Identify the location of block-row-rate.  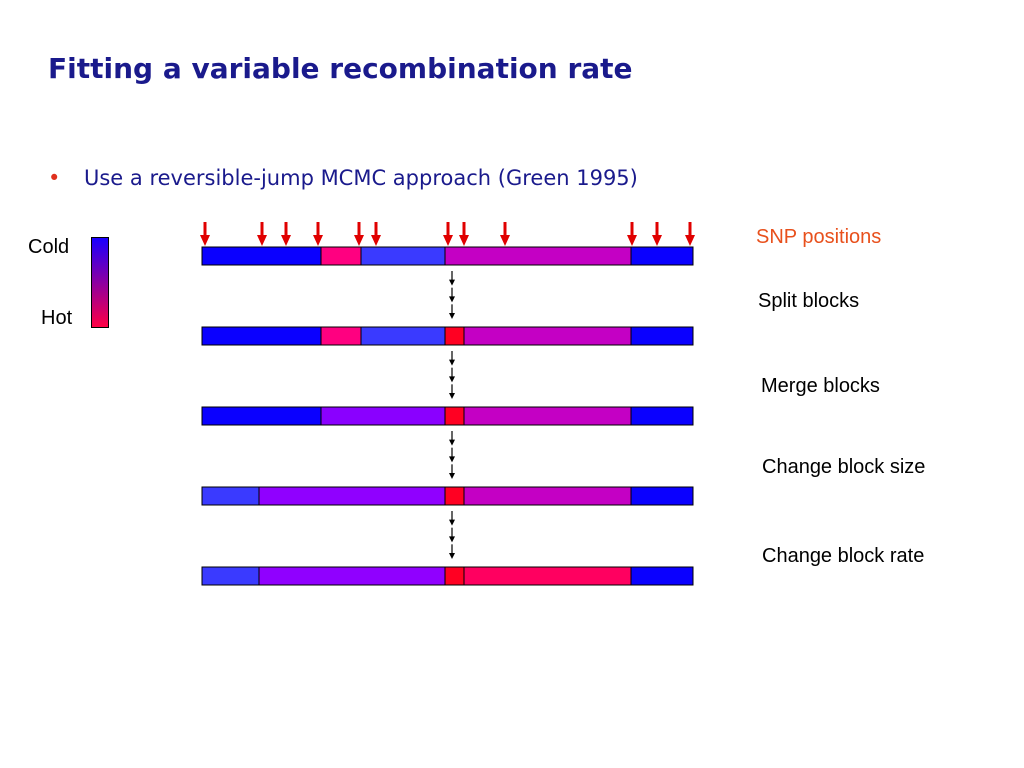
(447, 576).